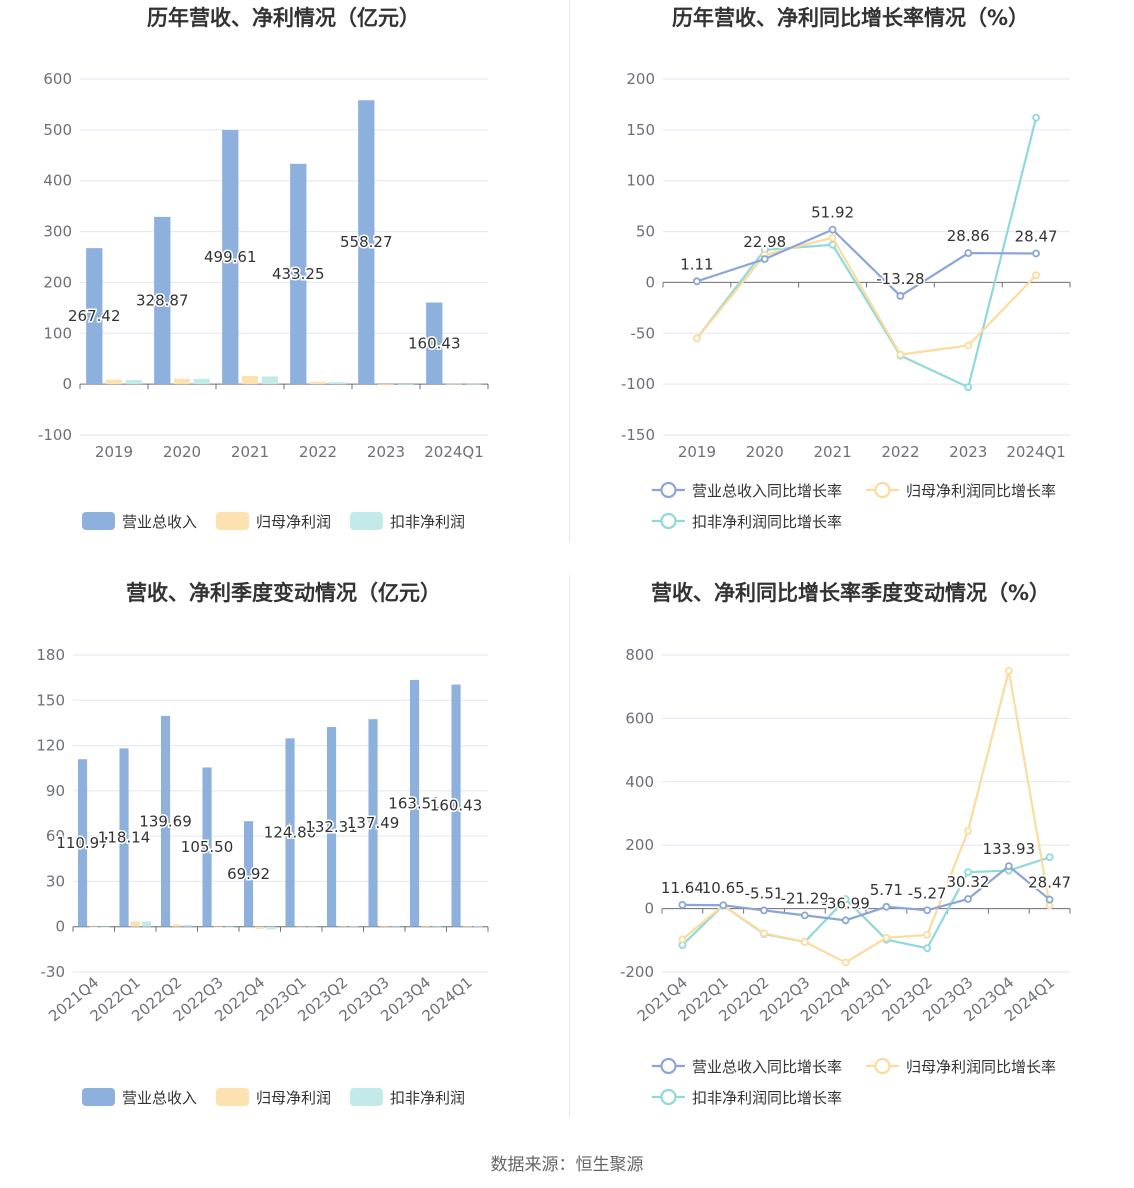 Image resolution: width=1134 pixels, height=1188 pixels. What do you see at coordinates (55, 435) in the screenshot?
I see `y-tick-label: -100` at bounding box center [55, 435].